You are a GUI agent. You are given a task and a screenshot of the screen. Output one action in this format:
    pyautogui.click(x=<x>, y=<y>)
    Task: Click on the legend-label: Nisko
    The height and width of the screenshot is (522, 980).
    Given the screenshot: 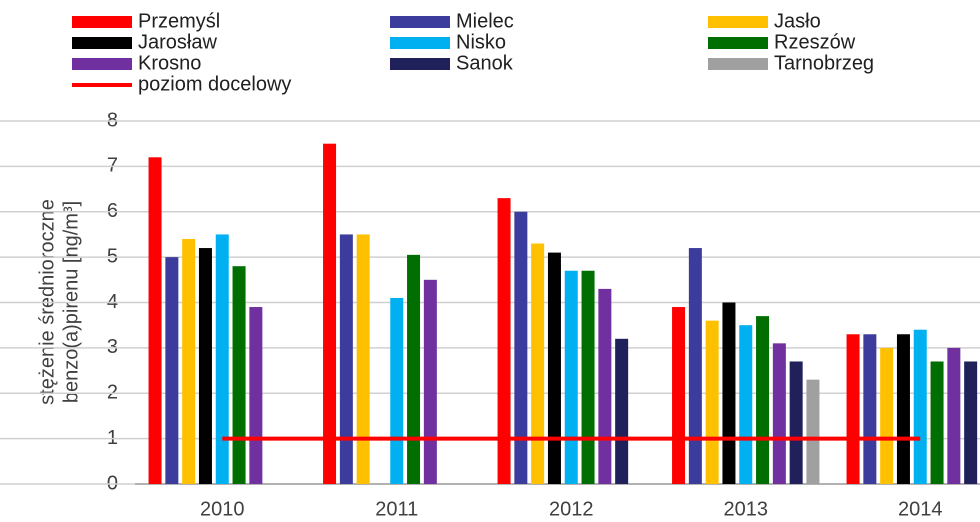 What is the action you would take?
    pyautogui.click(x=481, y=42)
    